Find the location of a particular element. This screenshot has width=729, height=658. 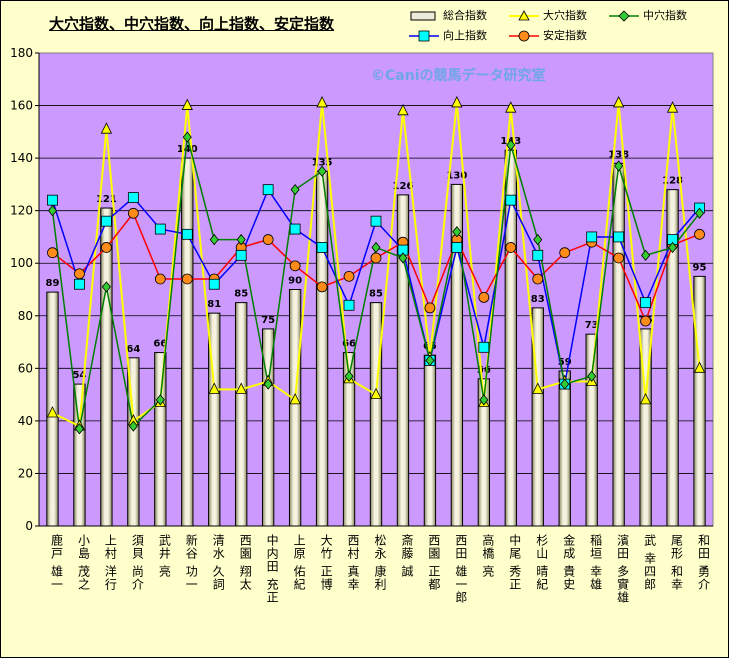

x-tick-label: 武井 亮 is located at coordinates (164, 556).